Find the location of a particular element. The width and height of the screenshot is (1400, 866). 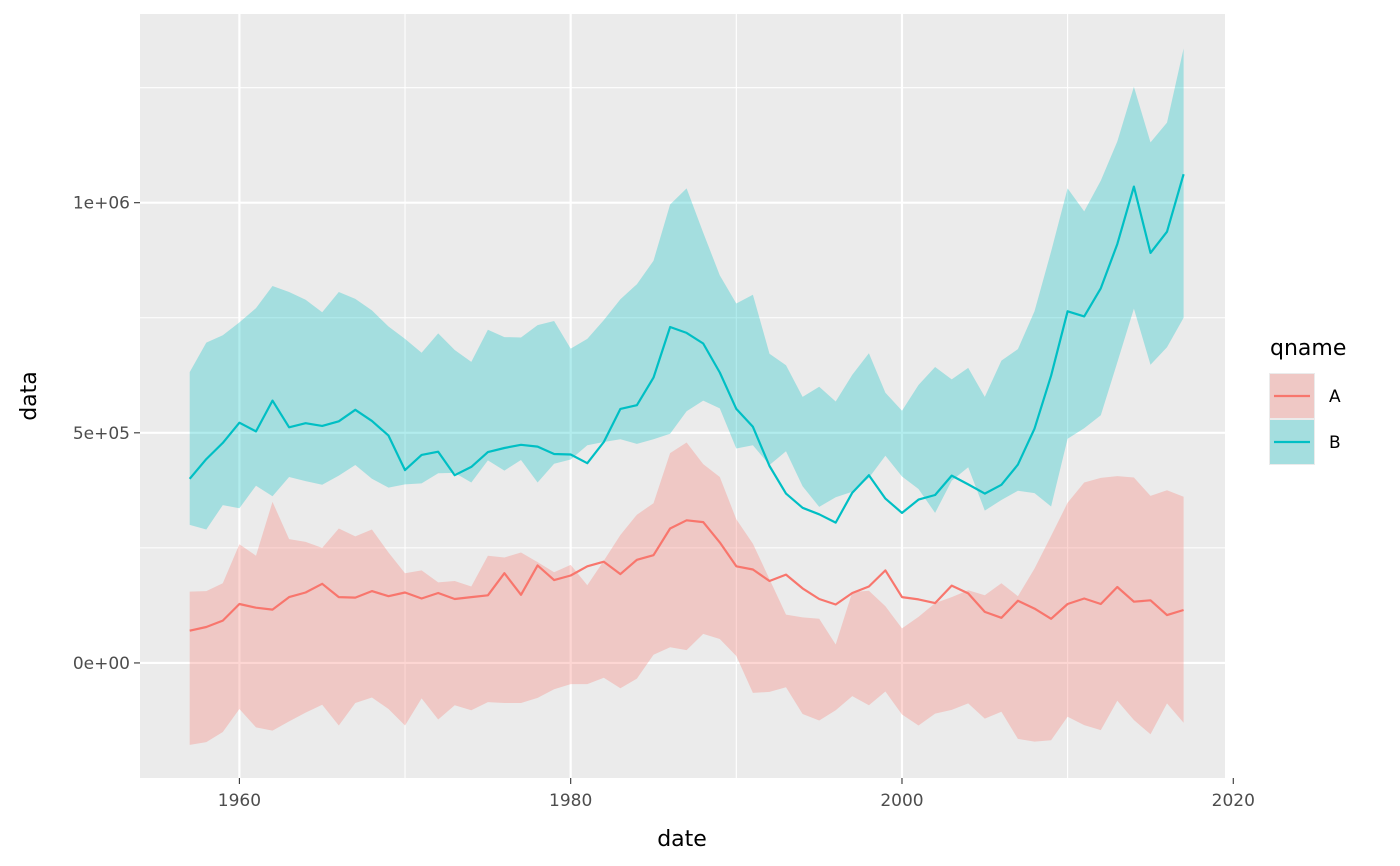

y-tick-label: 1e+06 is located at coordinates (101, 204).